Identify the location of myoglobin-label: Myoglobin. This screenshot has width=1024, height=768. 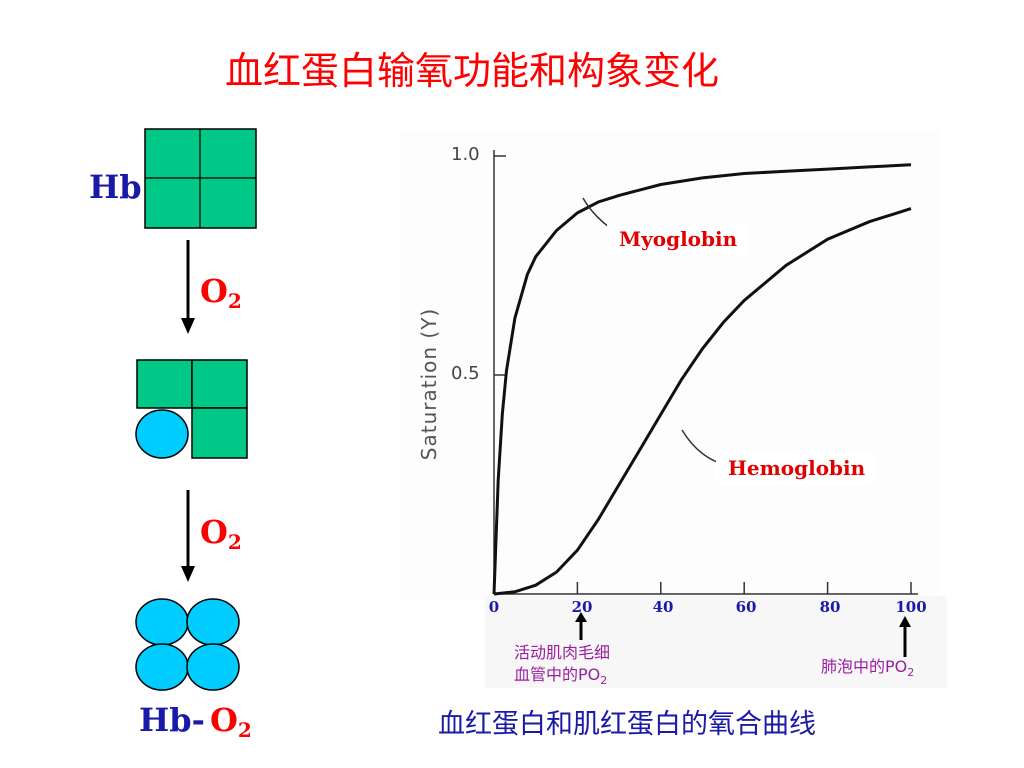
(678, 239).